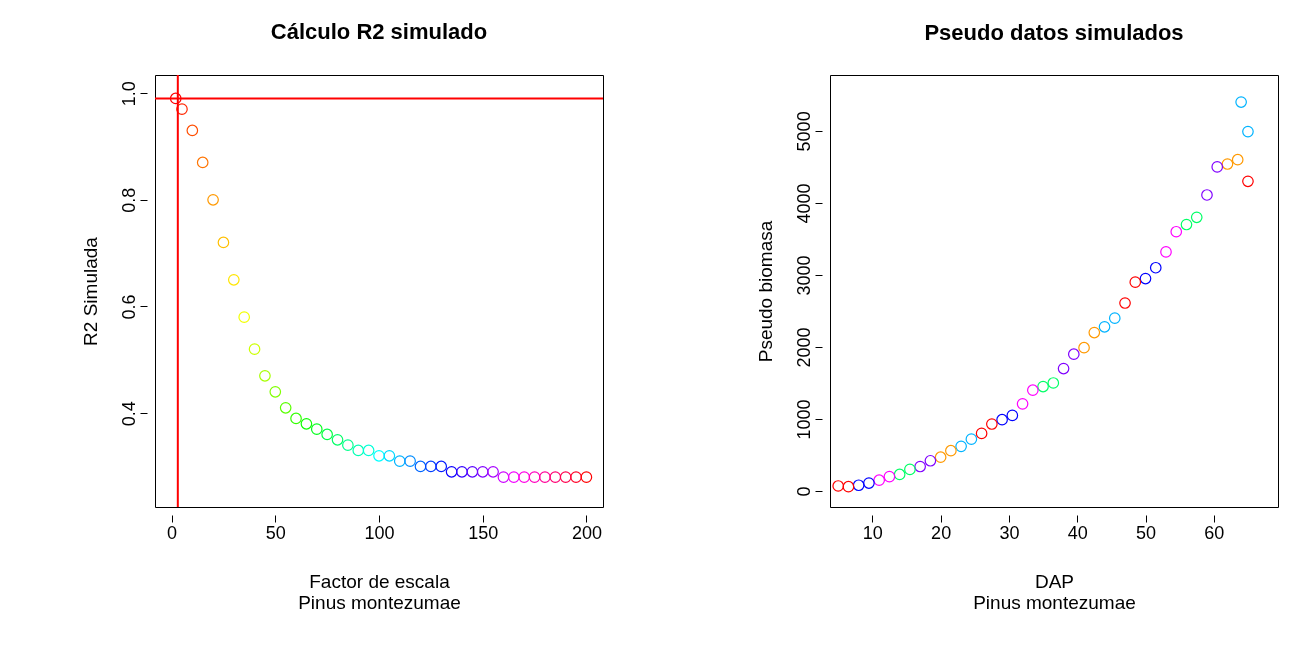  What do you see at coordinates (128, 94) in the screenshot?
I see `y-tick-label: 1.0` at bounding box center [128, 94].